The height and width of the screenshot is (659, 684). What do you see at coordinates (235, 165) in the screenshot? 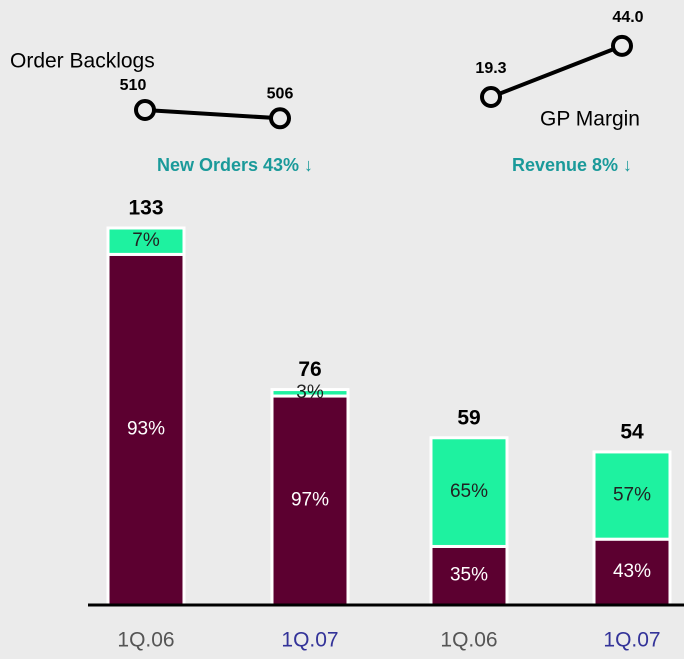
I see `annotation: New Orders 43% ↓` at bounding box center [235, 165].